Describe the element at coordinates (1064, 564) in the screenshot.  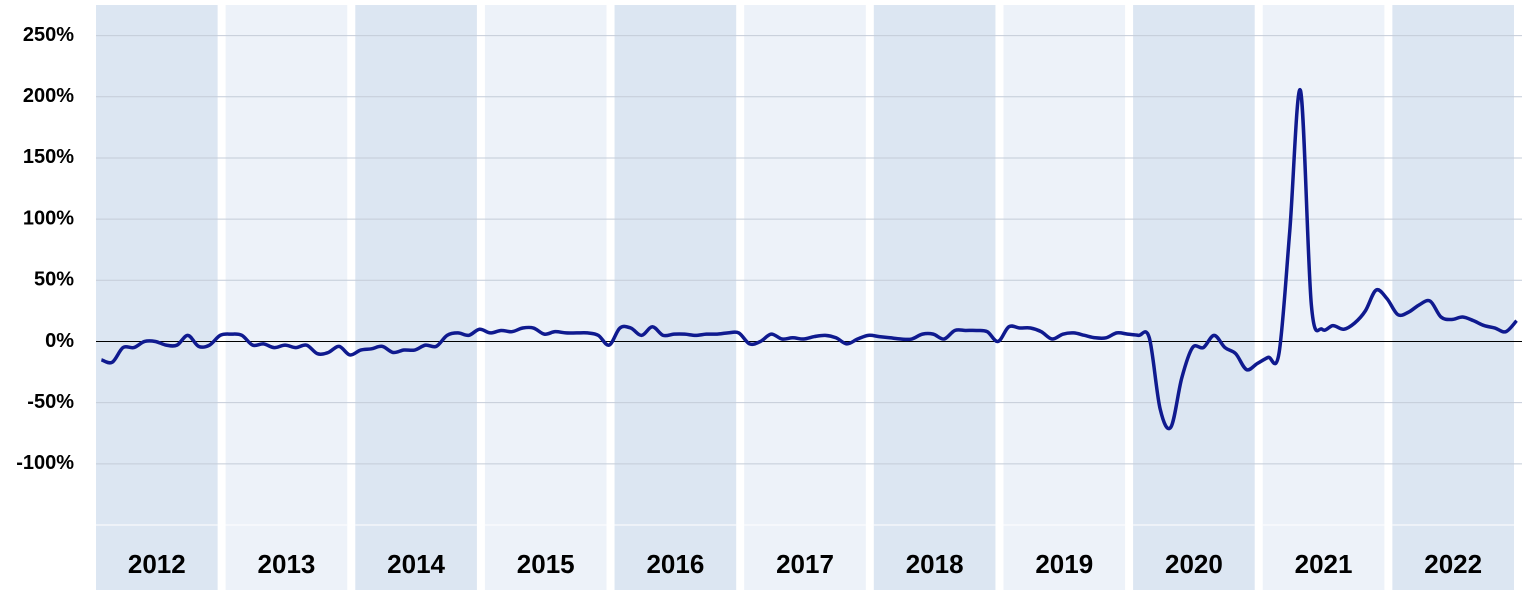
I see `x-tick-label: 2019` at that location.